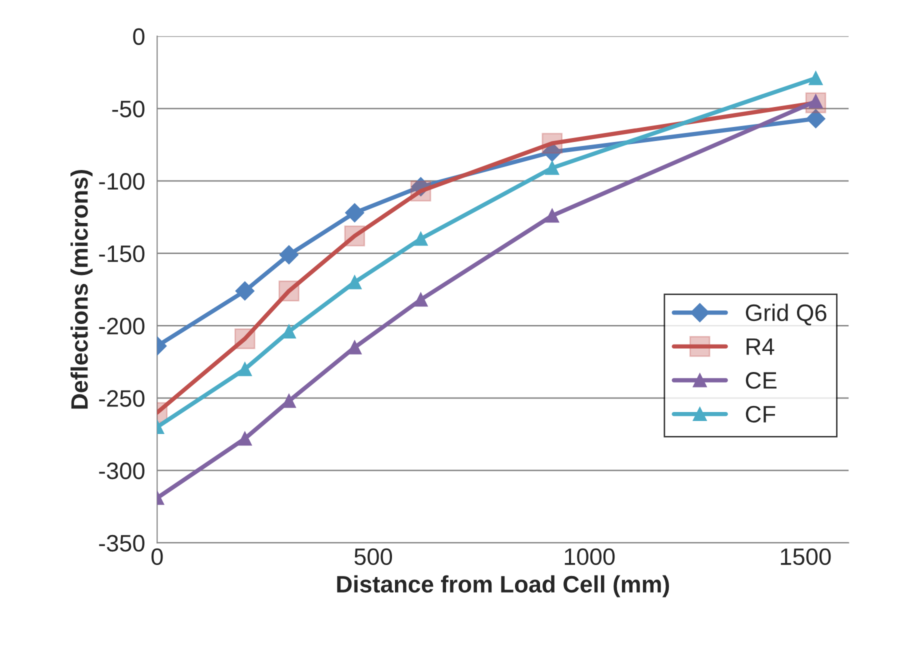  I want to click on y-tick-label: -350, so click(121, 543).